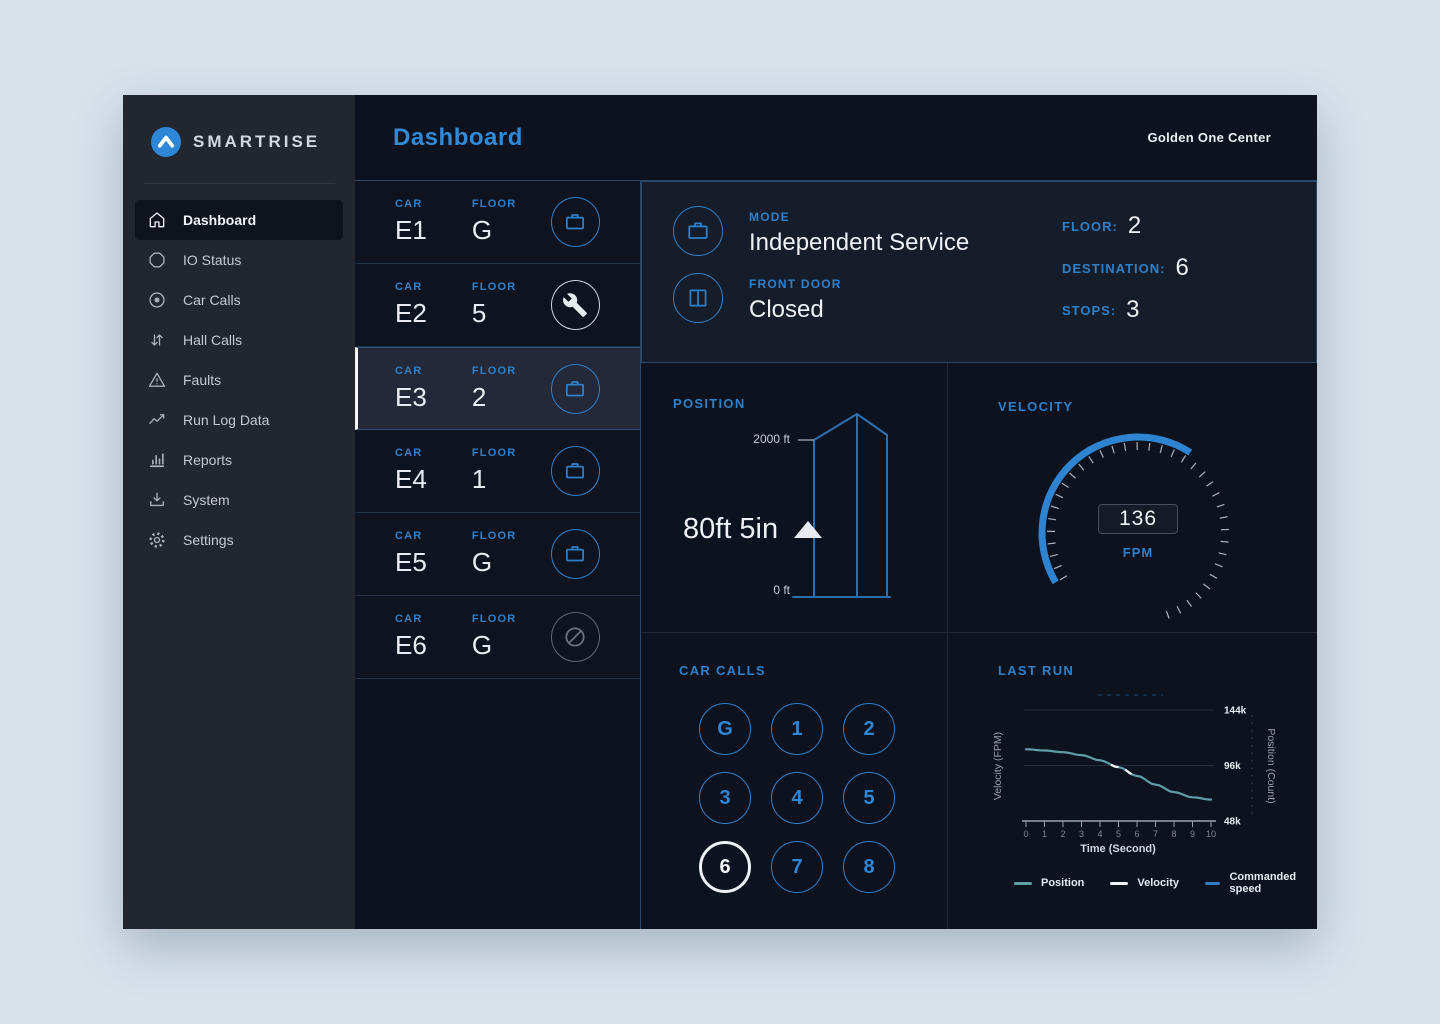 This screenshot has width=1440, height=1024. Describe the element at coordinates (220, 220) in the screenshot. I see `sidebar-item-label: Dashboard` at that location.